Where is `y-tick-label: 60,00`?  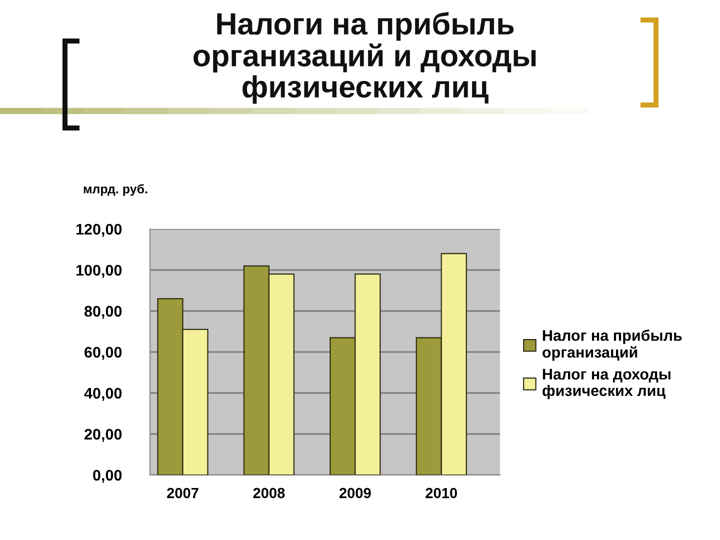 y-tick-label: 60,00 is located at coordinates (103, 353).